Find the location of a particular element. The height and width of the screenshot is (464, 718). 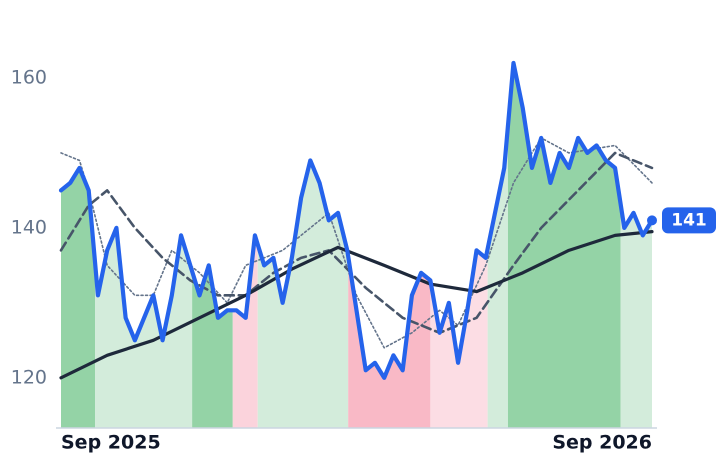

x-tick-label: Sep 2026 is located at coordinates (602, 443).